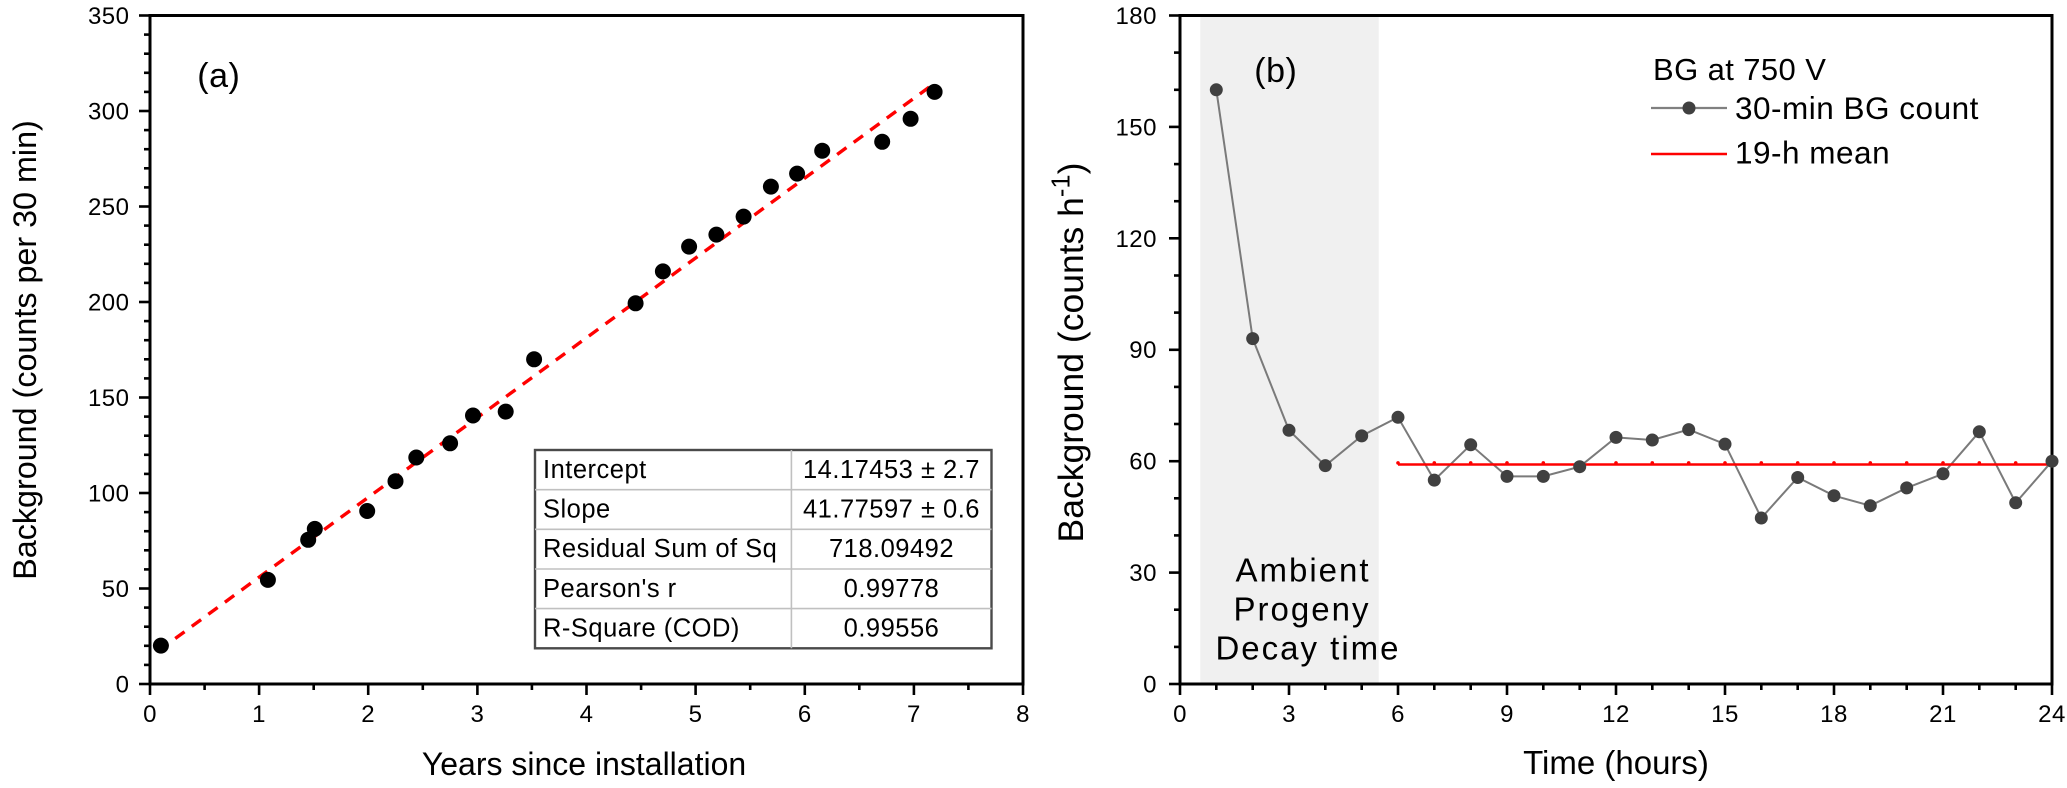 The height and width of the screenshot is (788, 2067). I want to click on svg-text: 30, so click(1143, 573).